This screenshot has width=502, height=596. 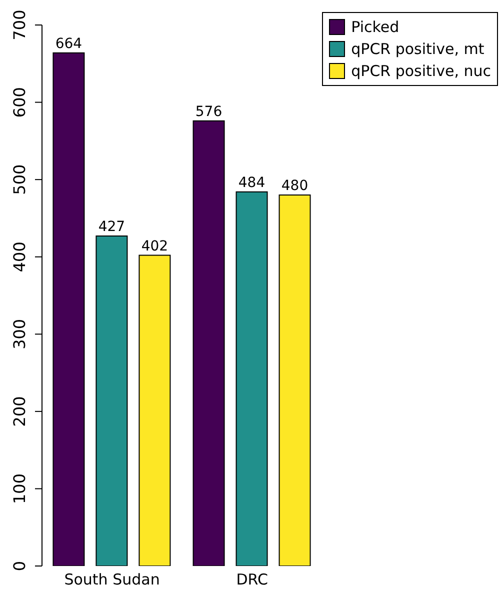 What do you see at coordinates (421, 71) in the screenshot?
I see `legend-label: qPCR positive, nuc` at bounding box center [421, 71].